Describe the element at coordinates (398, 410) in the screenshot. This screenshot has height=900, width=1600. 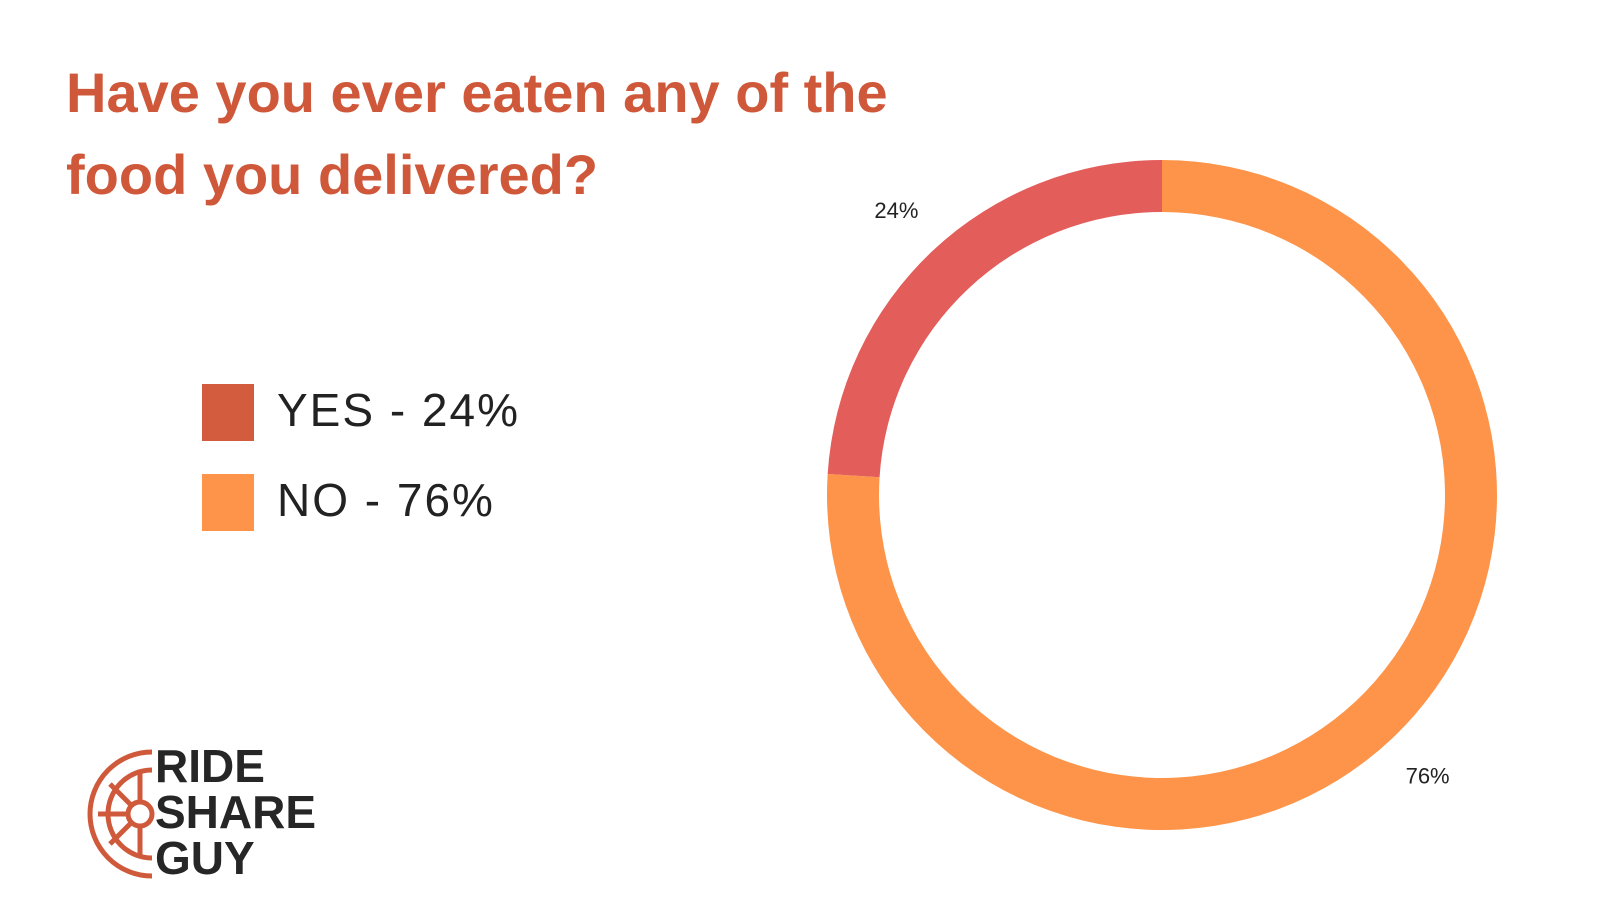
I see `legend-label: YES - 24%` at that location.